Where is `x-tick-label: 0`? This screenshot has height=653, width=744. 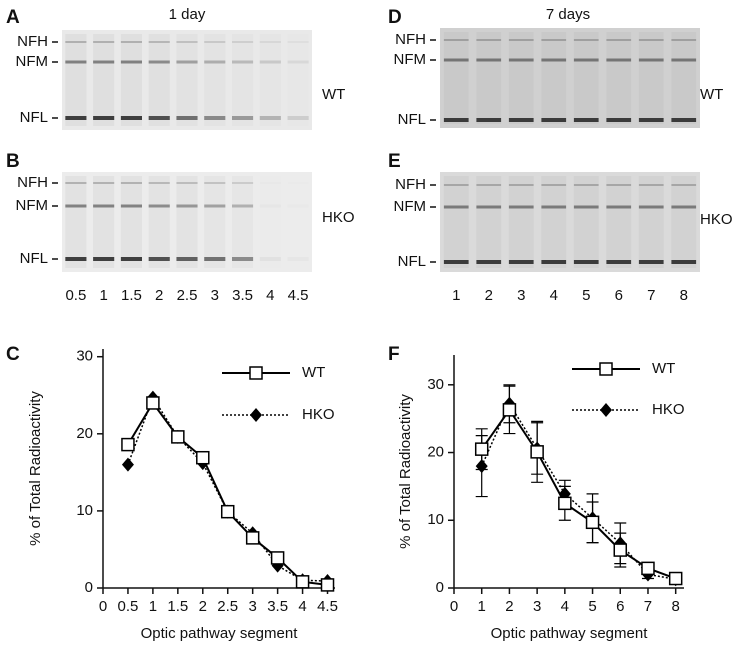
x-tick-label: 0 is located at coordinates (454, 606).